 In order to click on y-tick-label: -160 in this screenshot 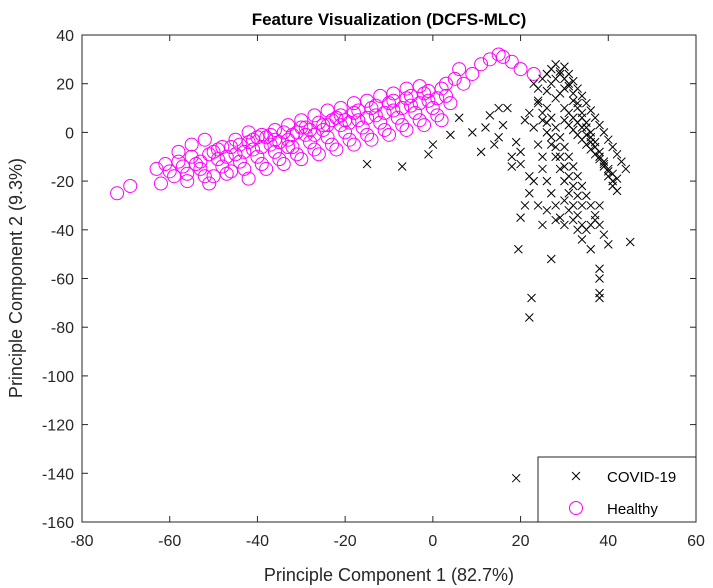, I will do `click(58, 523)`.